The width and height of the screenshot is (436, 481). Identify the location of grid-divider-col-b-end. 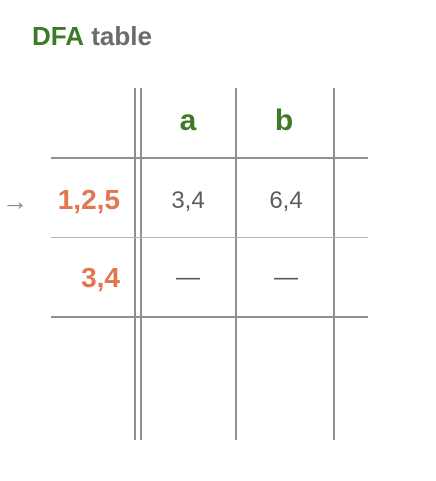
(334, 264).